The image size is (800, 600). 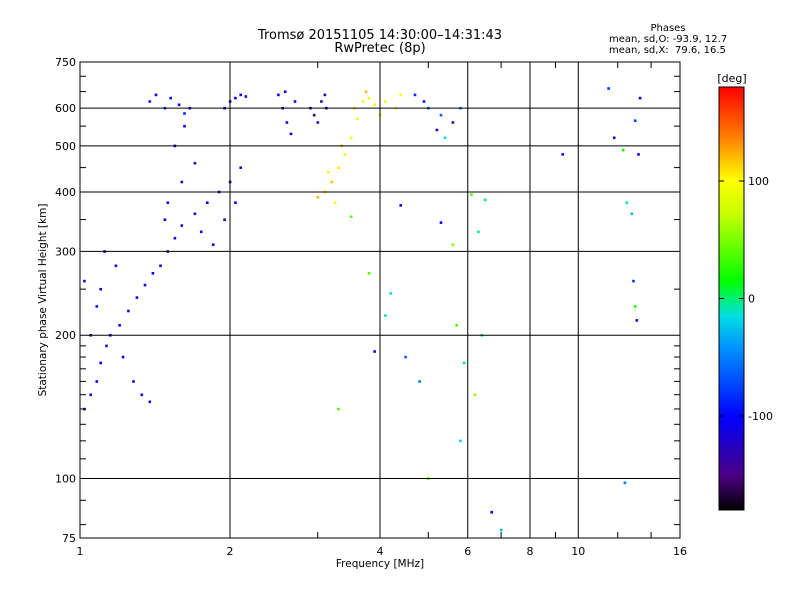 What do you see at coordinates (758, 181) in the screenshot?
I see `colorbar-tick-label: 100` at bounding box center [758, 181].